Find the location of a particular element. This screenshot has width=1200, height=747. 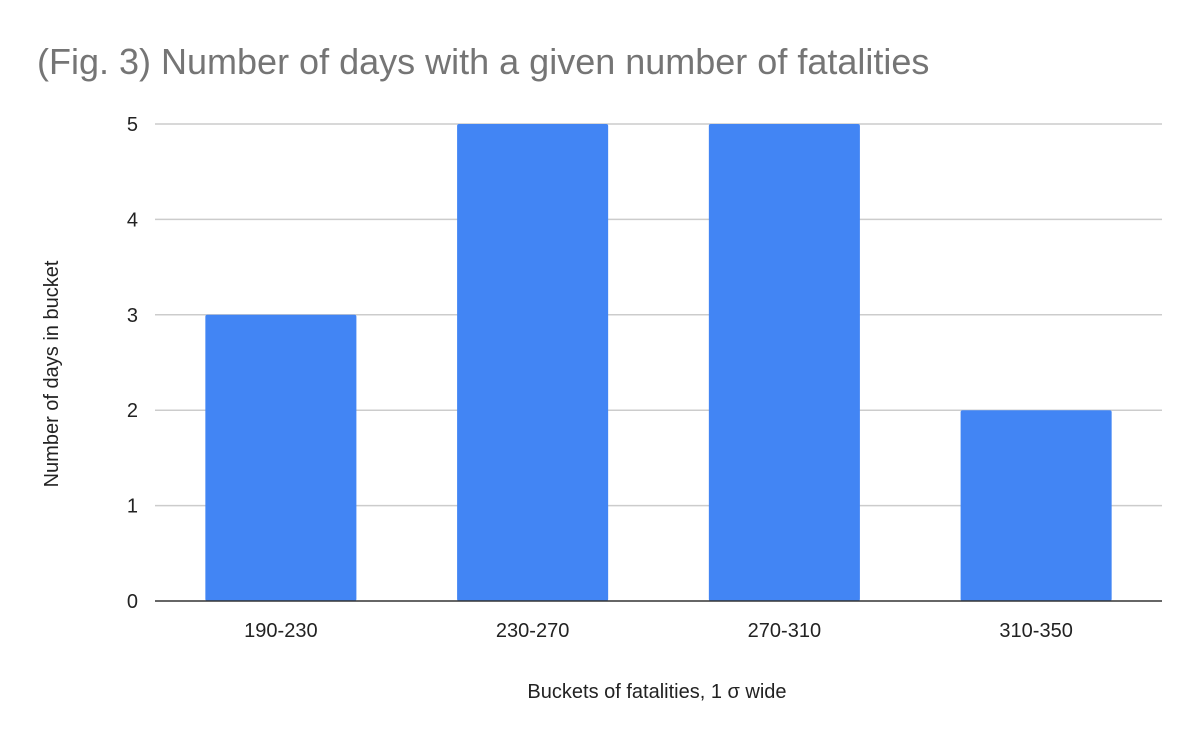

y-axis-ticks: 0 1 2 3 4 5 is located at coordinates (132, 363).